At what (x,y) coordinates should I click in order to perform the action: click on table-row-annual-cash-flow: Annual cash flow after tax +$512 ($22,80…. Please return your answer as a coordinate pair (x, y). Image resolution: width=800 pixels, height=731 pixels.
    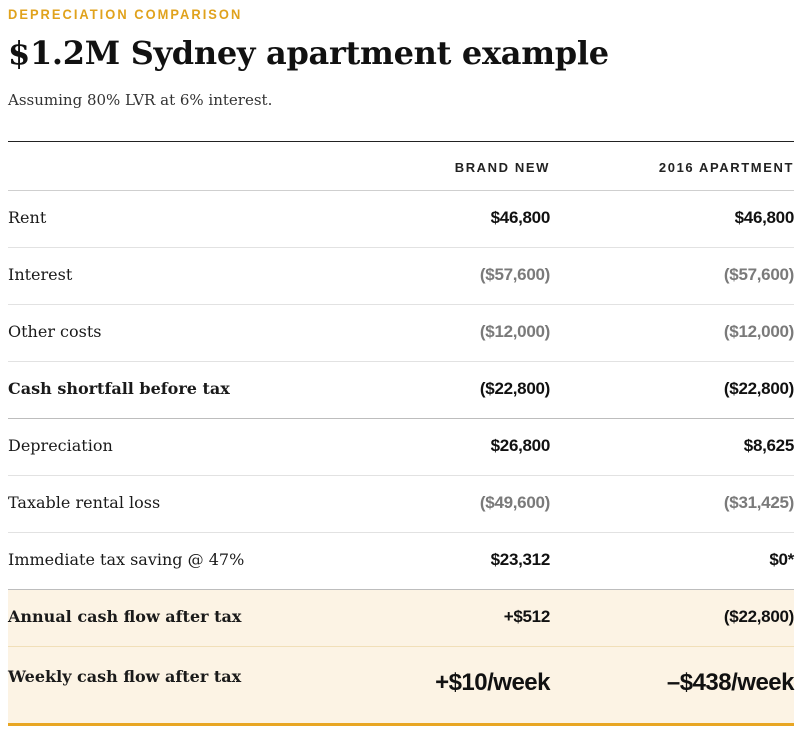
    Looking at the image, I should click on (401, 618).